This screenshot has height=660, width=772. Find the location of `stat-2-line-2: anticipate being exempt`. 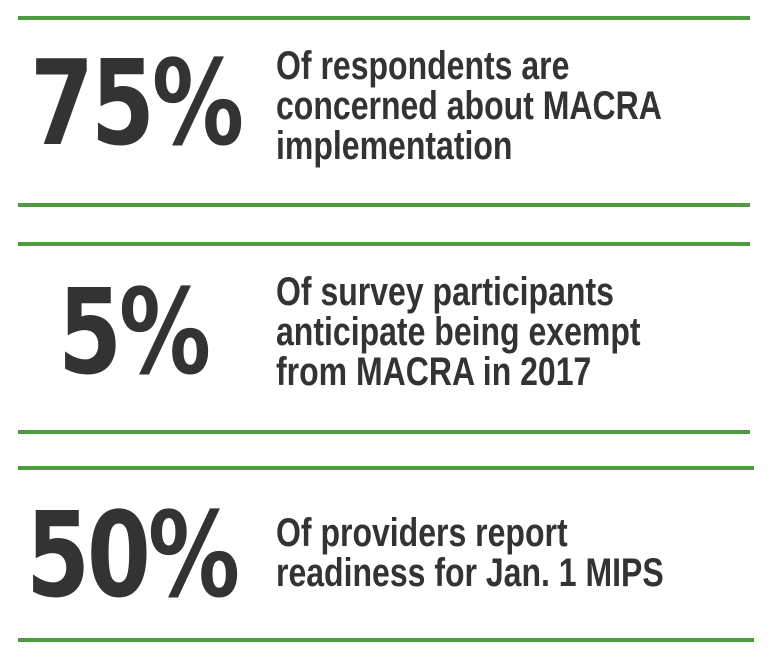

stat-2-line-2: anticipate being exempt is located at coordinates (458, 332).